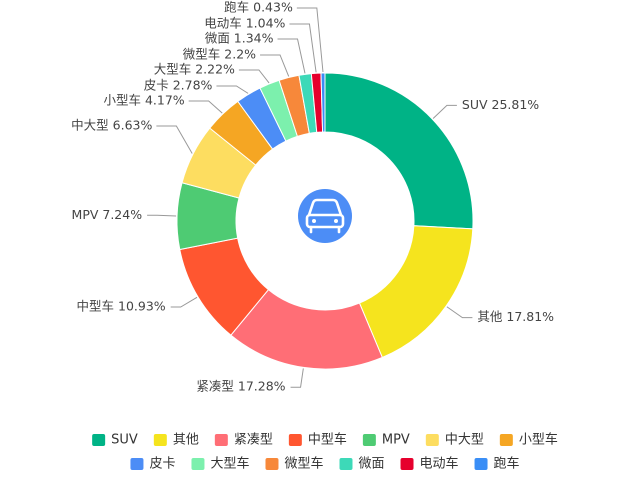 The image size is (637, 497). What do you see at coordinates (107, 214) in the screenshot?
I see `slice-label-5: MPV 7.24%` at bounding box center [107, 214].